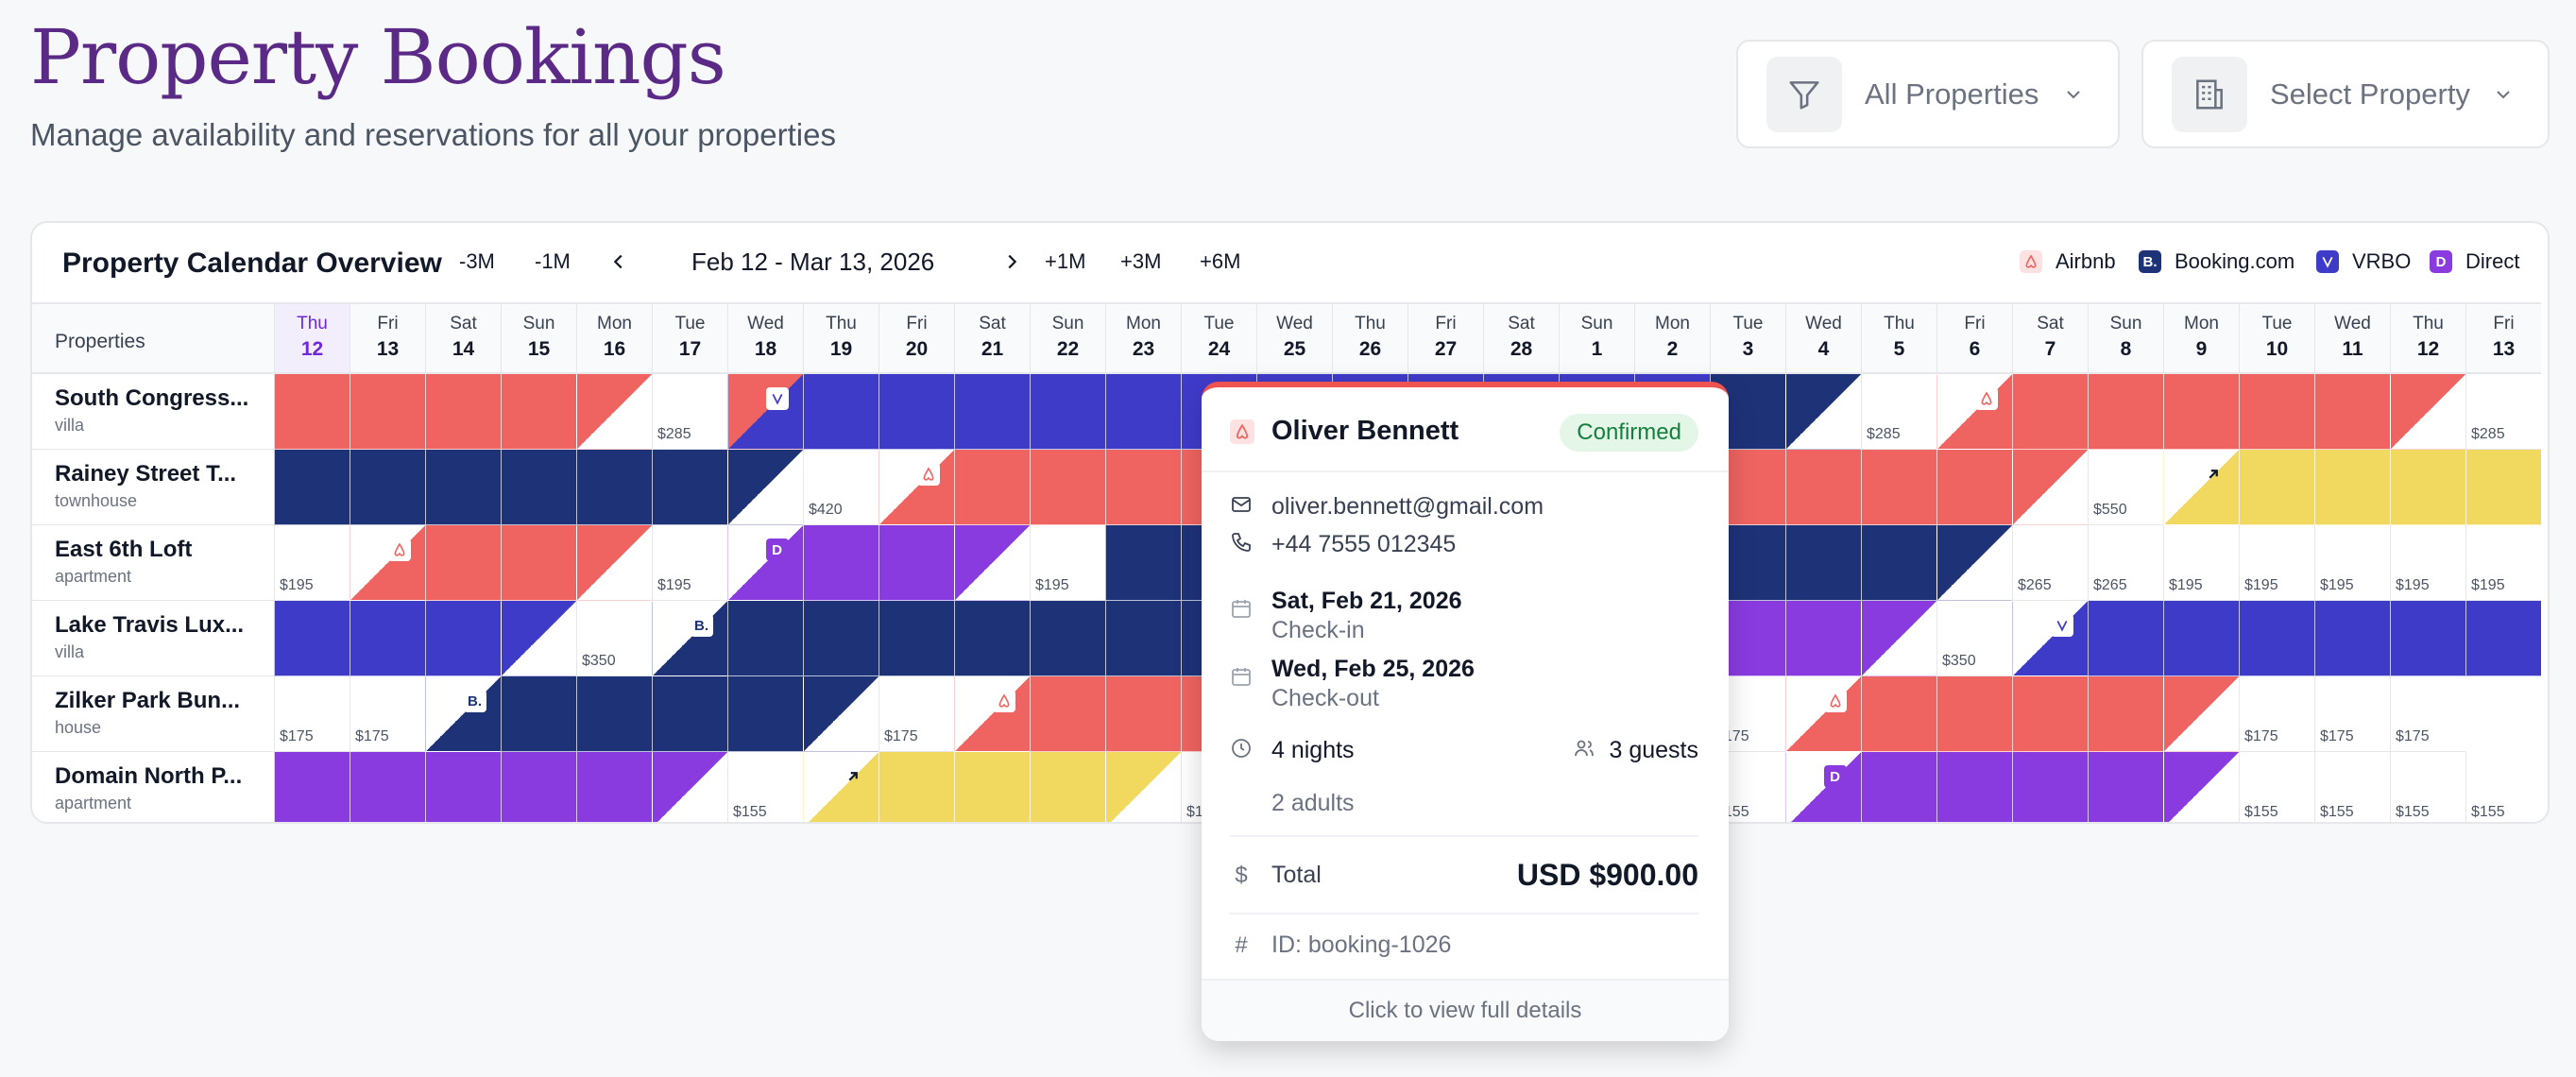  Describe the element at coordinates (463, 714) in the screenshot. I see `booking-cell: B.` at that location.